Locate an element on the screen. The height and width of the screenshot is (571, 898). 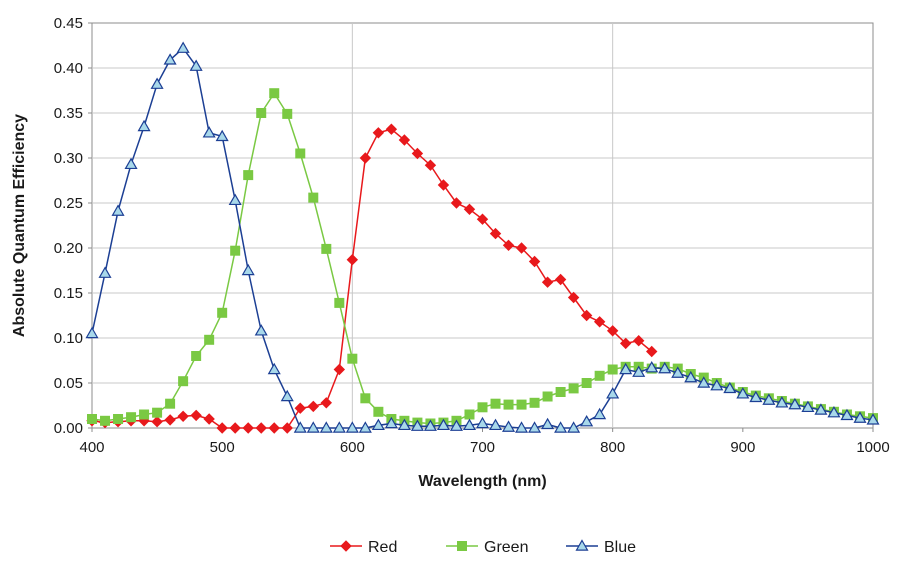
x-tick-label: 400 is located at coordinates (91, 447).